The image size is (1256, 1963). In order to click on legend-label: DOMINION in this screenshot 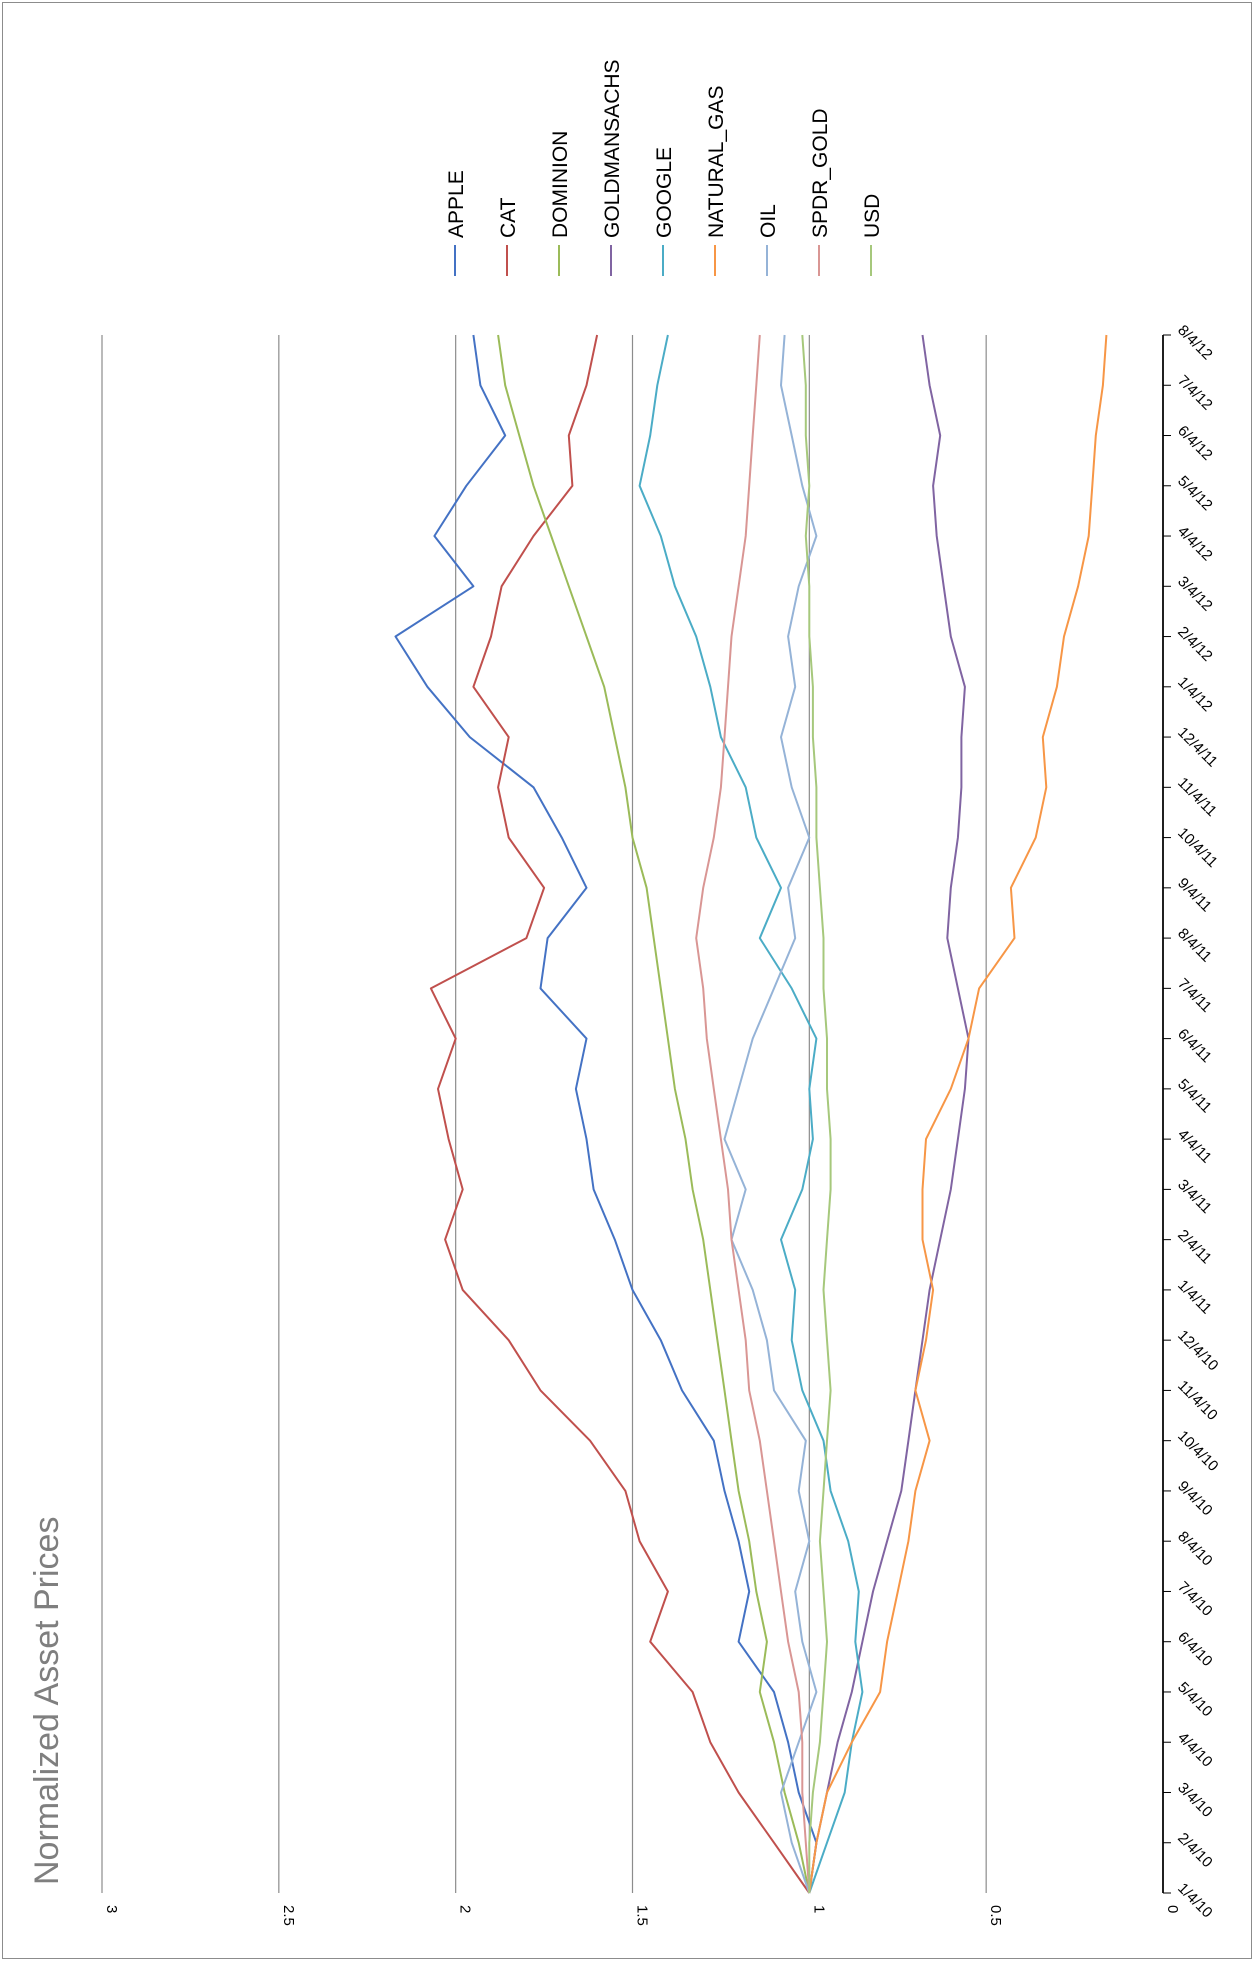, I will do `click(560, 184)`.